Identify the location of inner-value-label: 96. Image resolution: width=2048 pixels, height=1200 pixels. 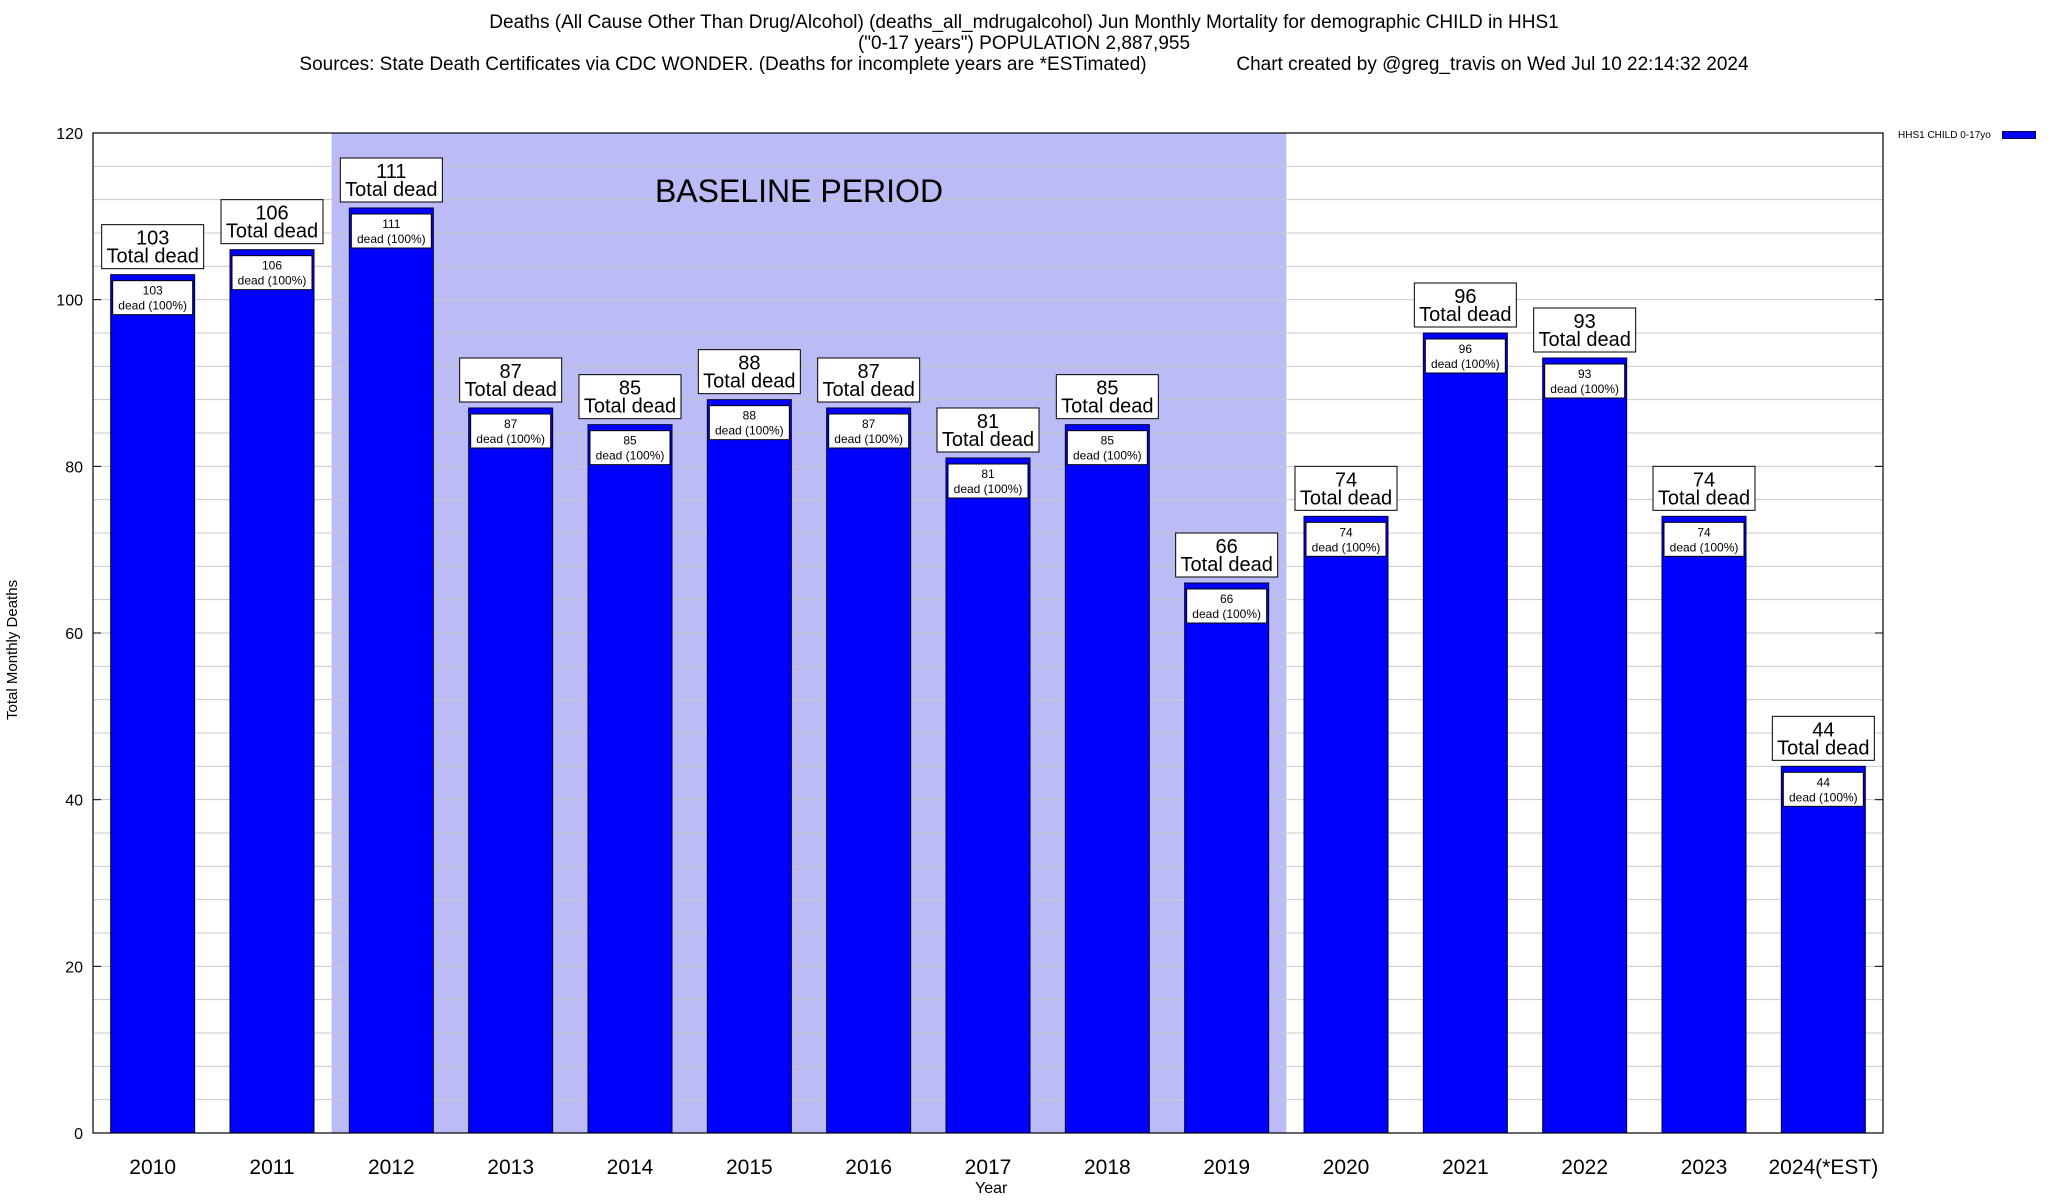
(1466, 349).